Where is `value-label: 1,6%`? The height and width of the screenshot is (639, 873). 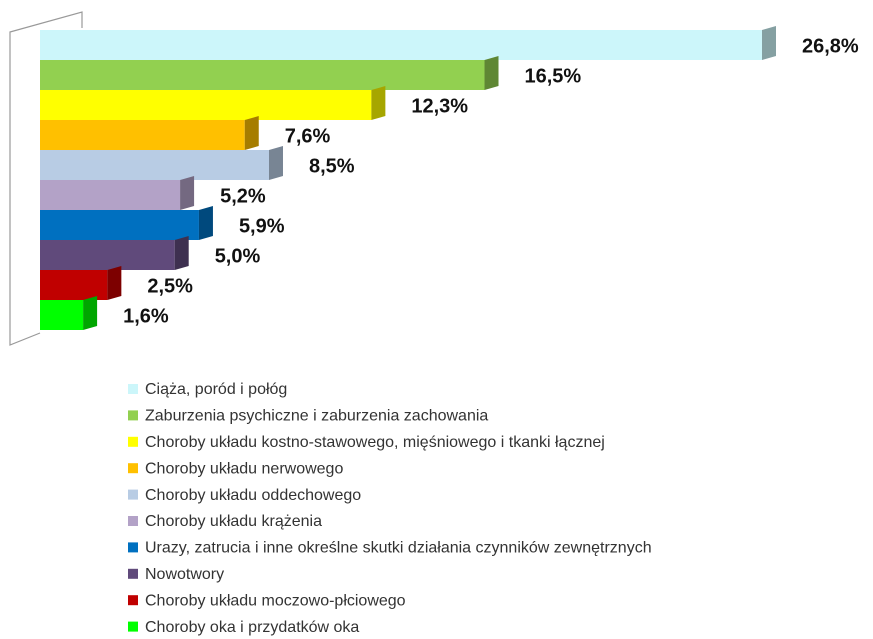
value-label: 1,6% is located at coordinates (146, 316).